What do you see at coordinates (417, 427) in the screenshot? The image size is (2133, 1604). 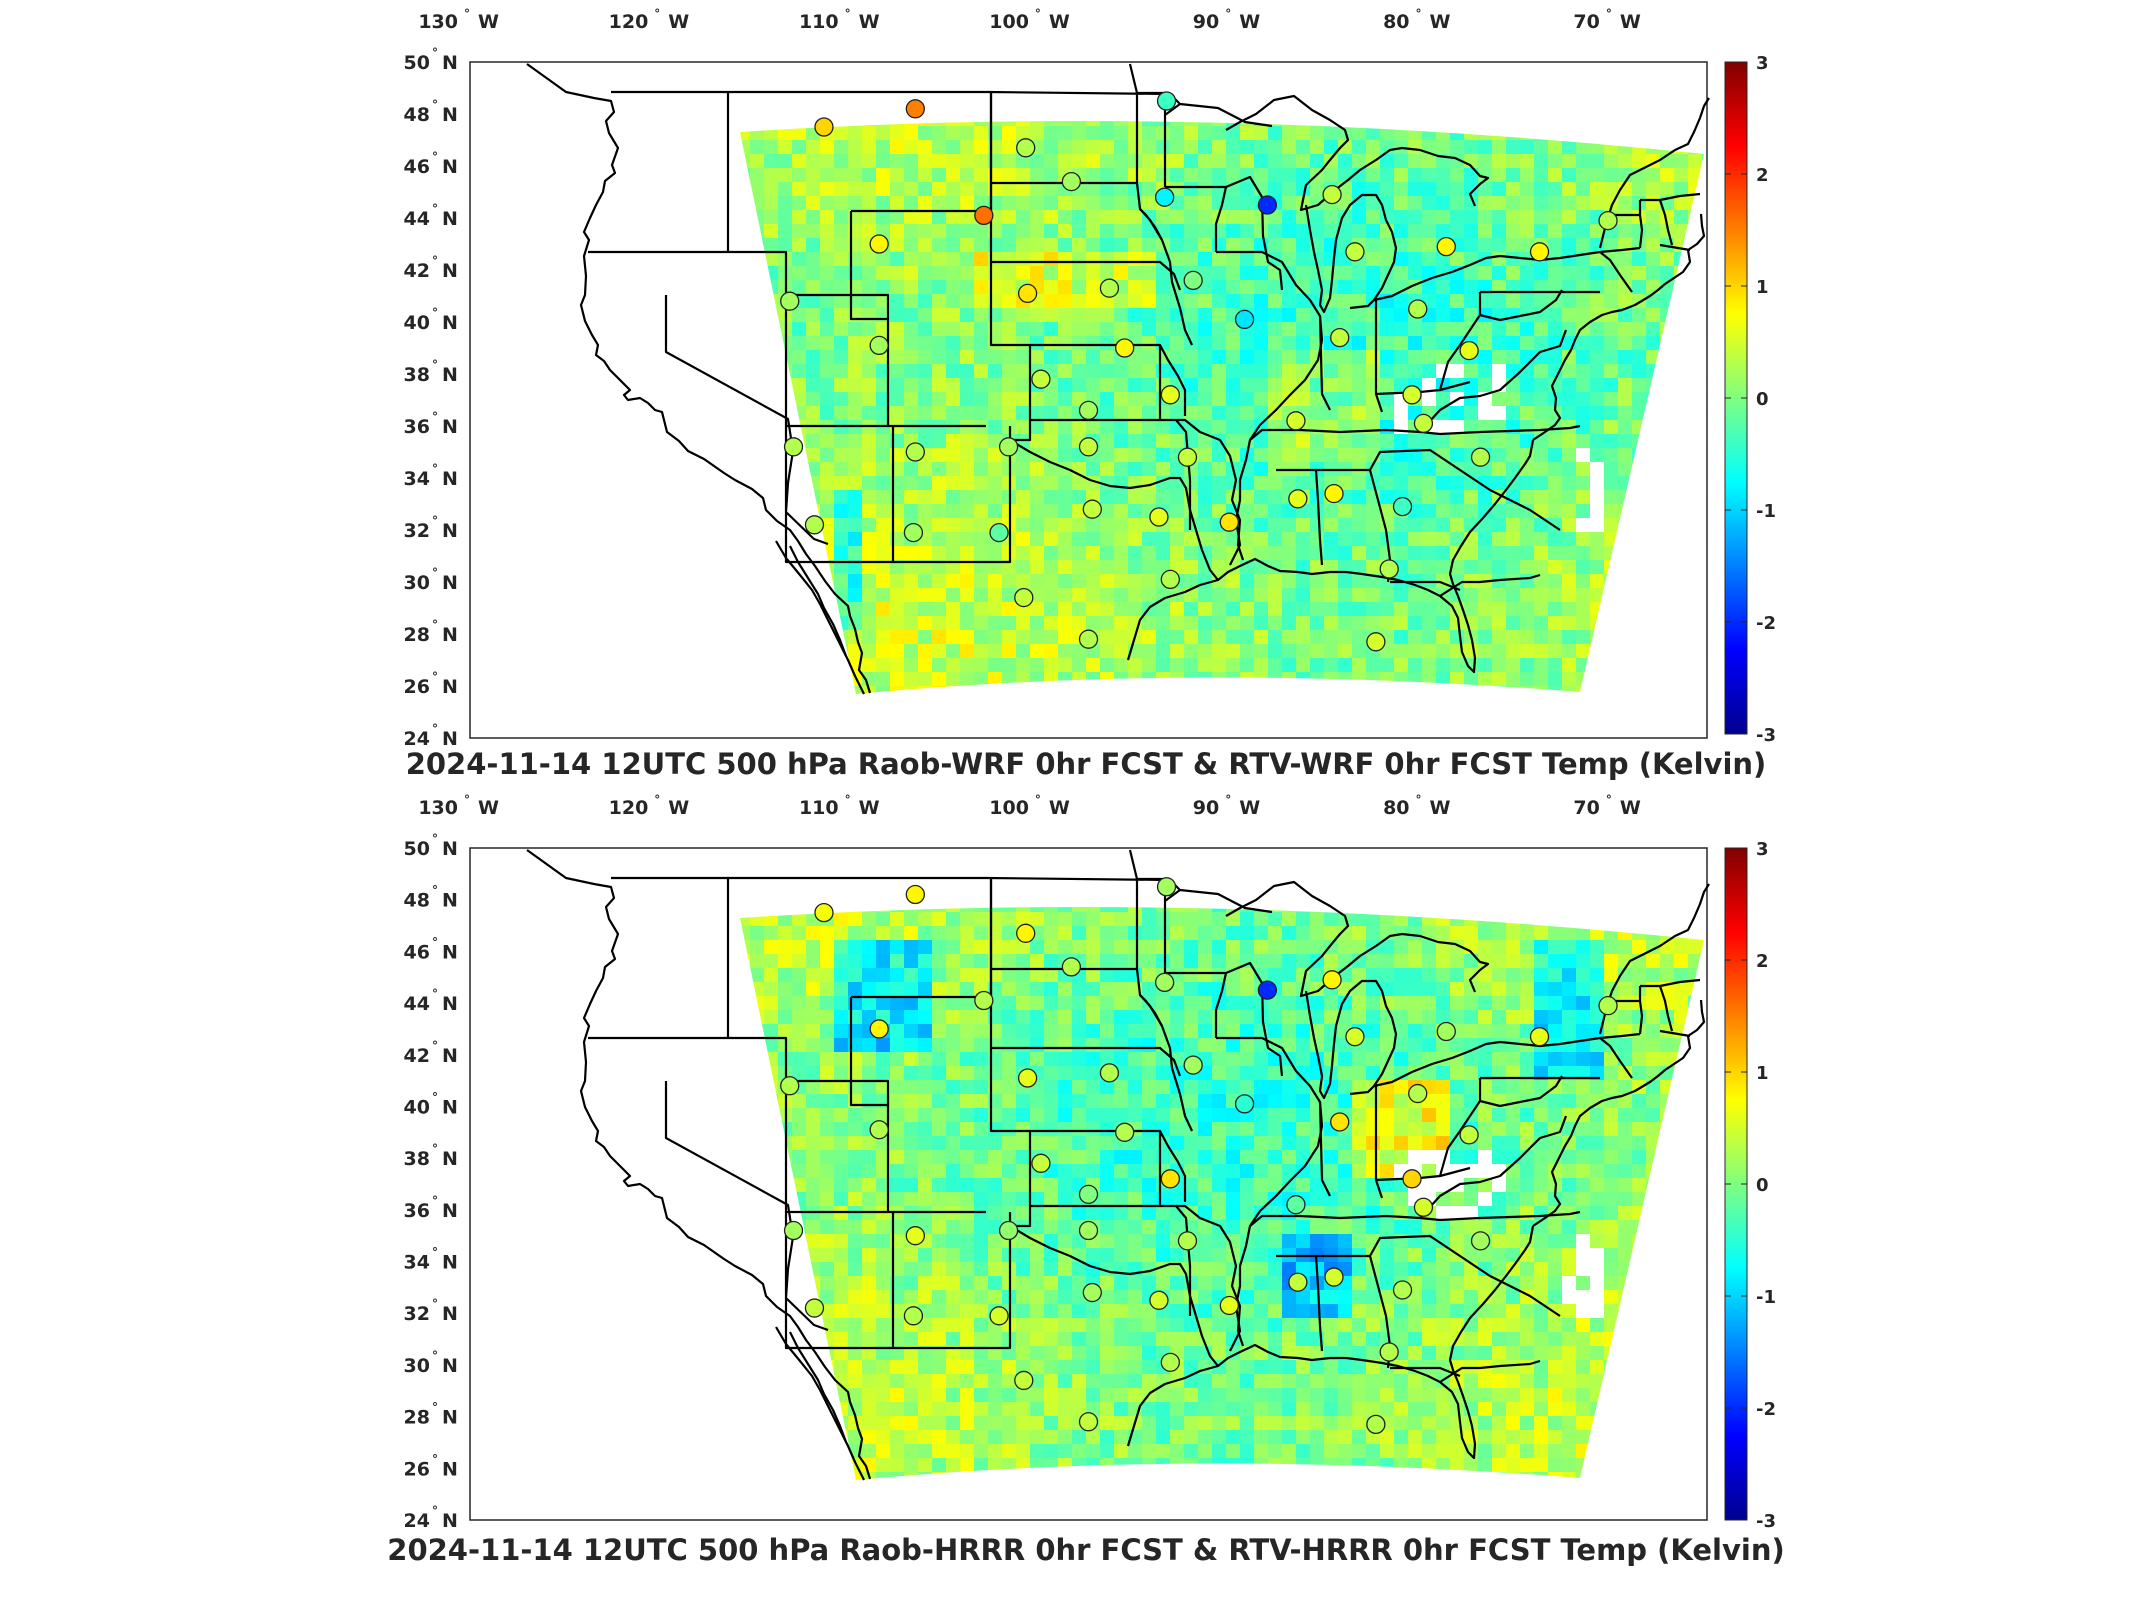 I see `lat-tick-label: 36` at bounding box center [417, 427].